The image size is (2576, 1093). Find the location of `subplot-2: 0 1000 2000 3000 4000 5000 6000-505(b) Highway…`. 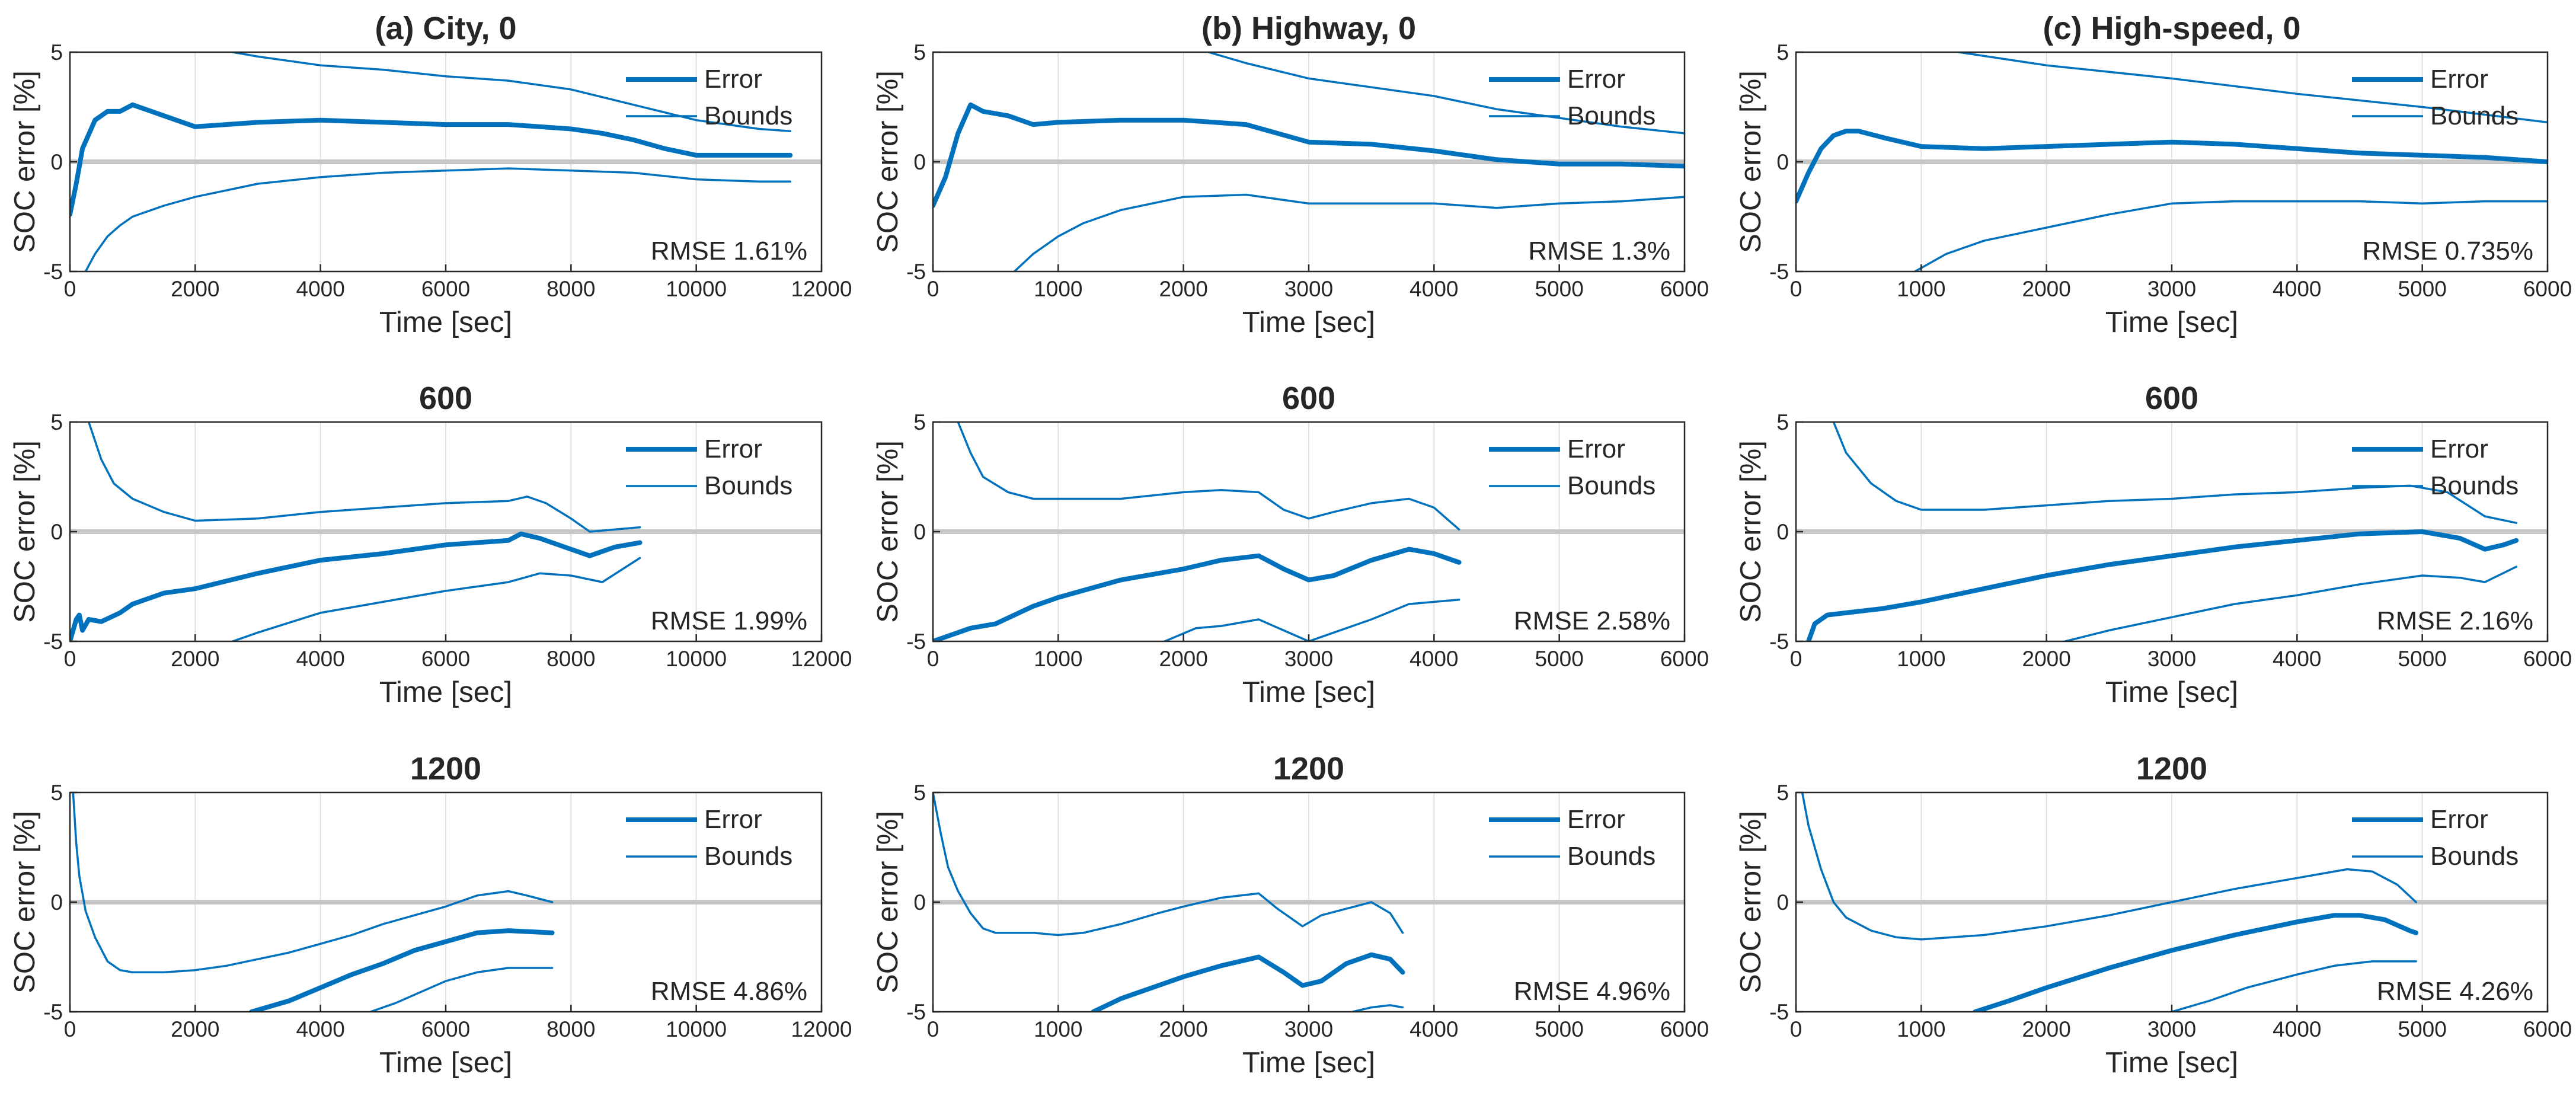

subplot-2: 0 1000 2000 3000 4000 5000 6000-505(b) Highway… is located at coordinates (1290, 175).